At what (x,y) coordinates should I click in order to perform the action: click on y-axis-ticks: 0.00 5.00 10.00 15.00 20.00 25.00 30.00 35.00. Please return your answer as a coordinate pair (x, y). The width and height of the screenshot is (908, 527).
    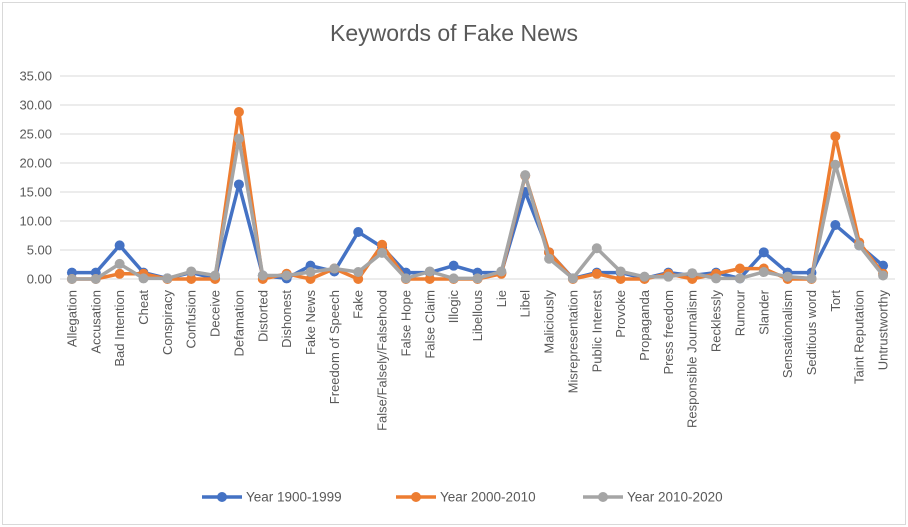
    Looking at the image, I should click on (35, 178).